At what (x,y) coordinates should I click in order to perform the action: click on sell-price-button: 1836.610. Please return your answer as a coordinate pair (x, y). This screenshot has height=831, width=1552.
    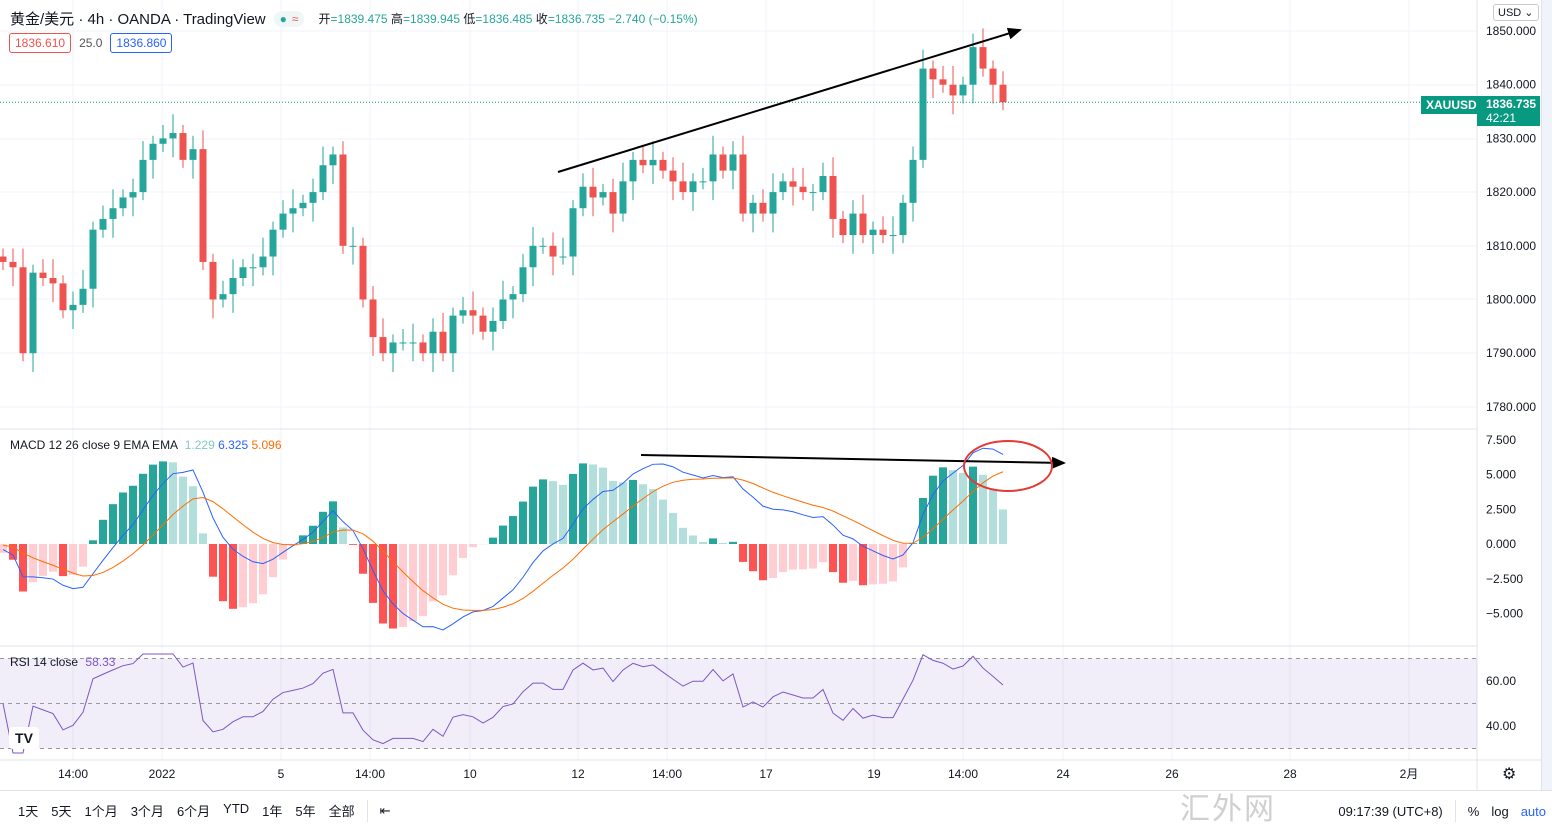
    Looking at the image, I should click on (40, 43).